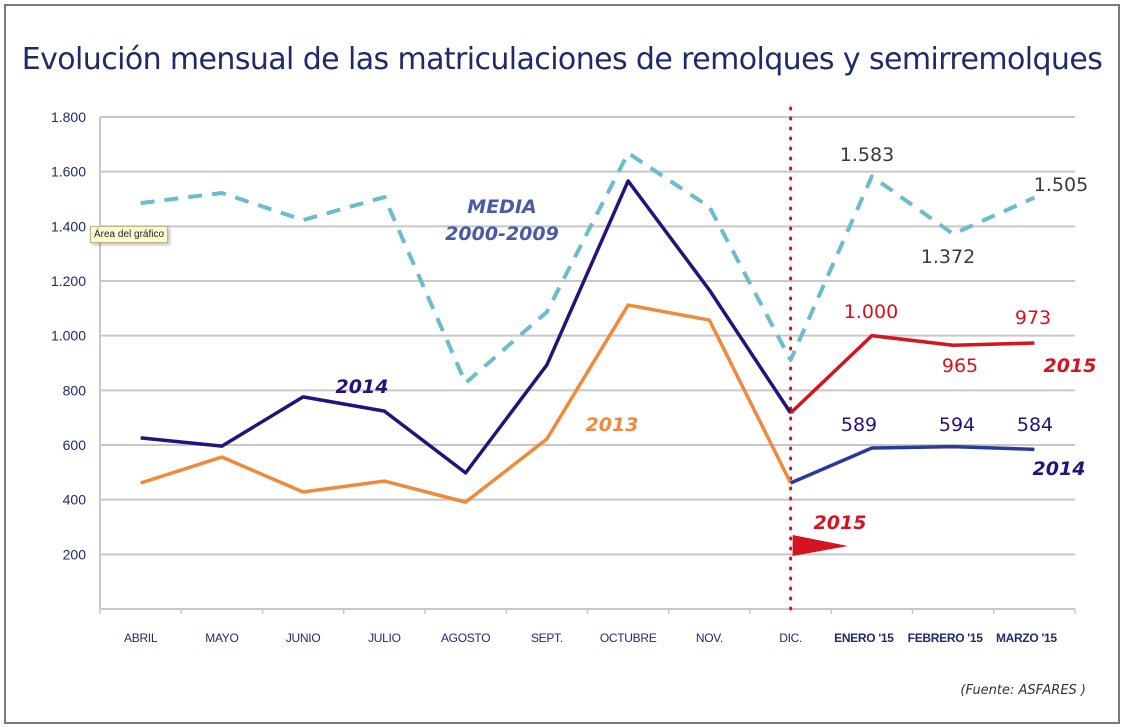 The height and width of the screenshot is (727, 1124). I want to click on y-tick-label: 800, so click(75, 390).